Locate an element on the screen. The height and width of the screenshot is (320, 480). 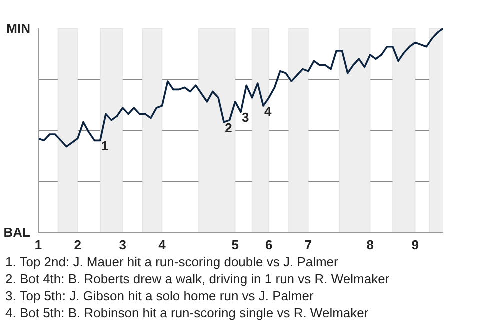
annotation: 1 is located at coordinates (105, 146).